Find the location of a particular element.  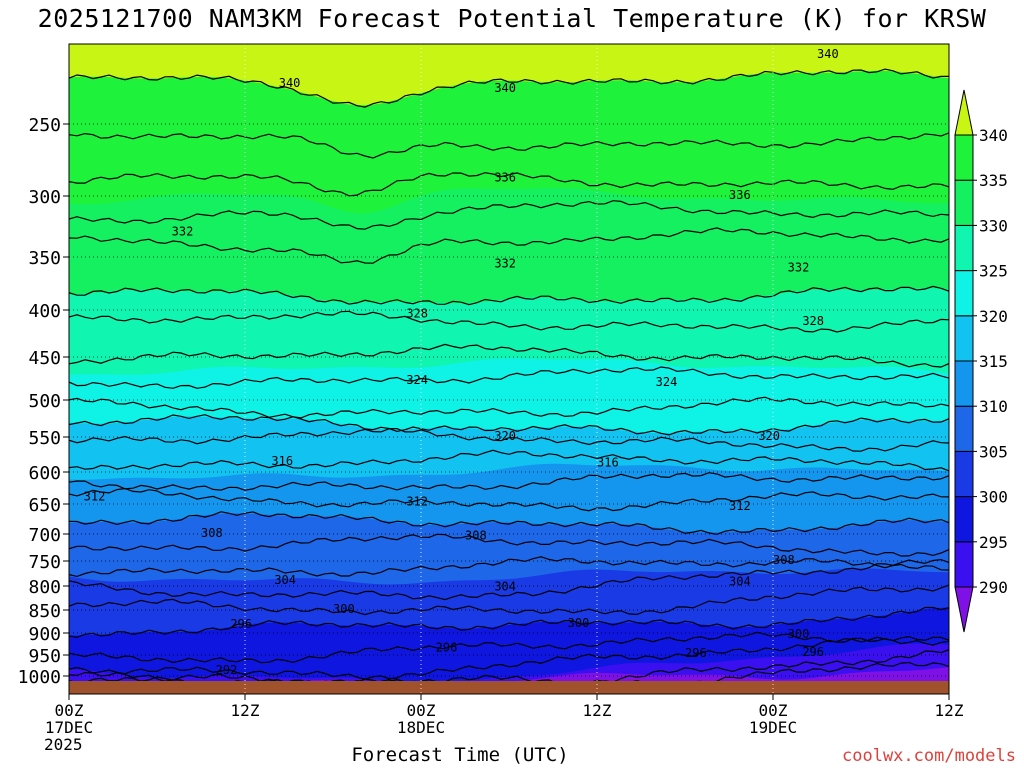

credit-text: coolwx.com/models is located at coordinates (929, 756).